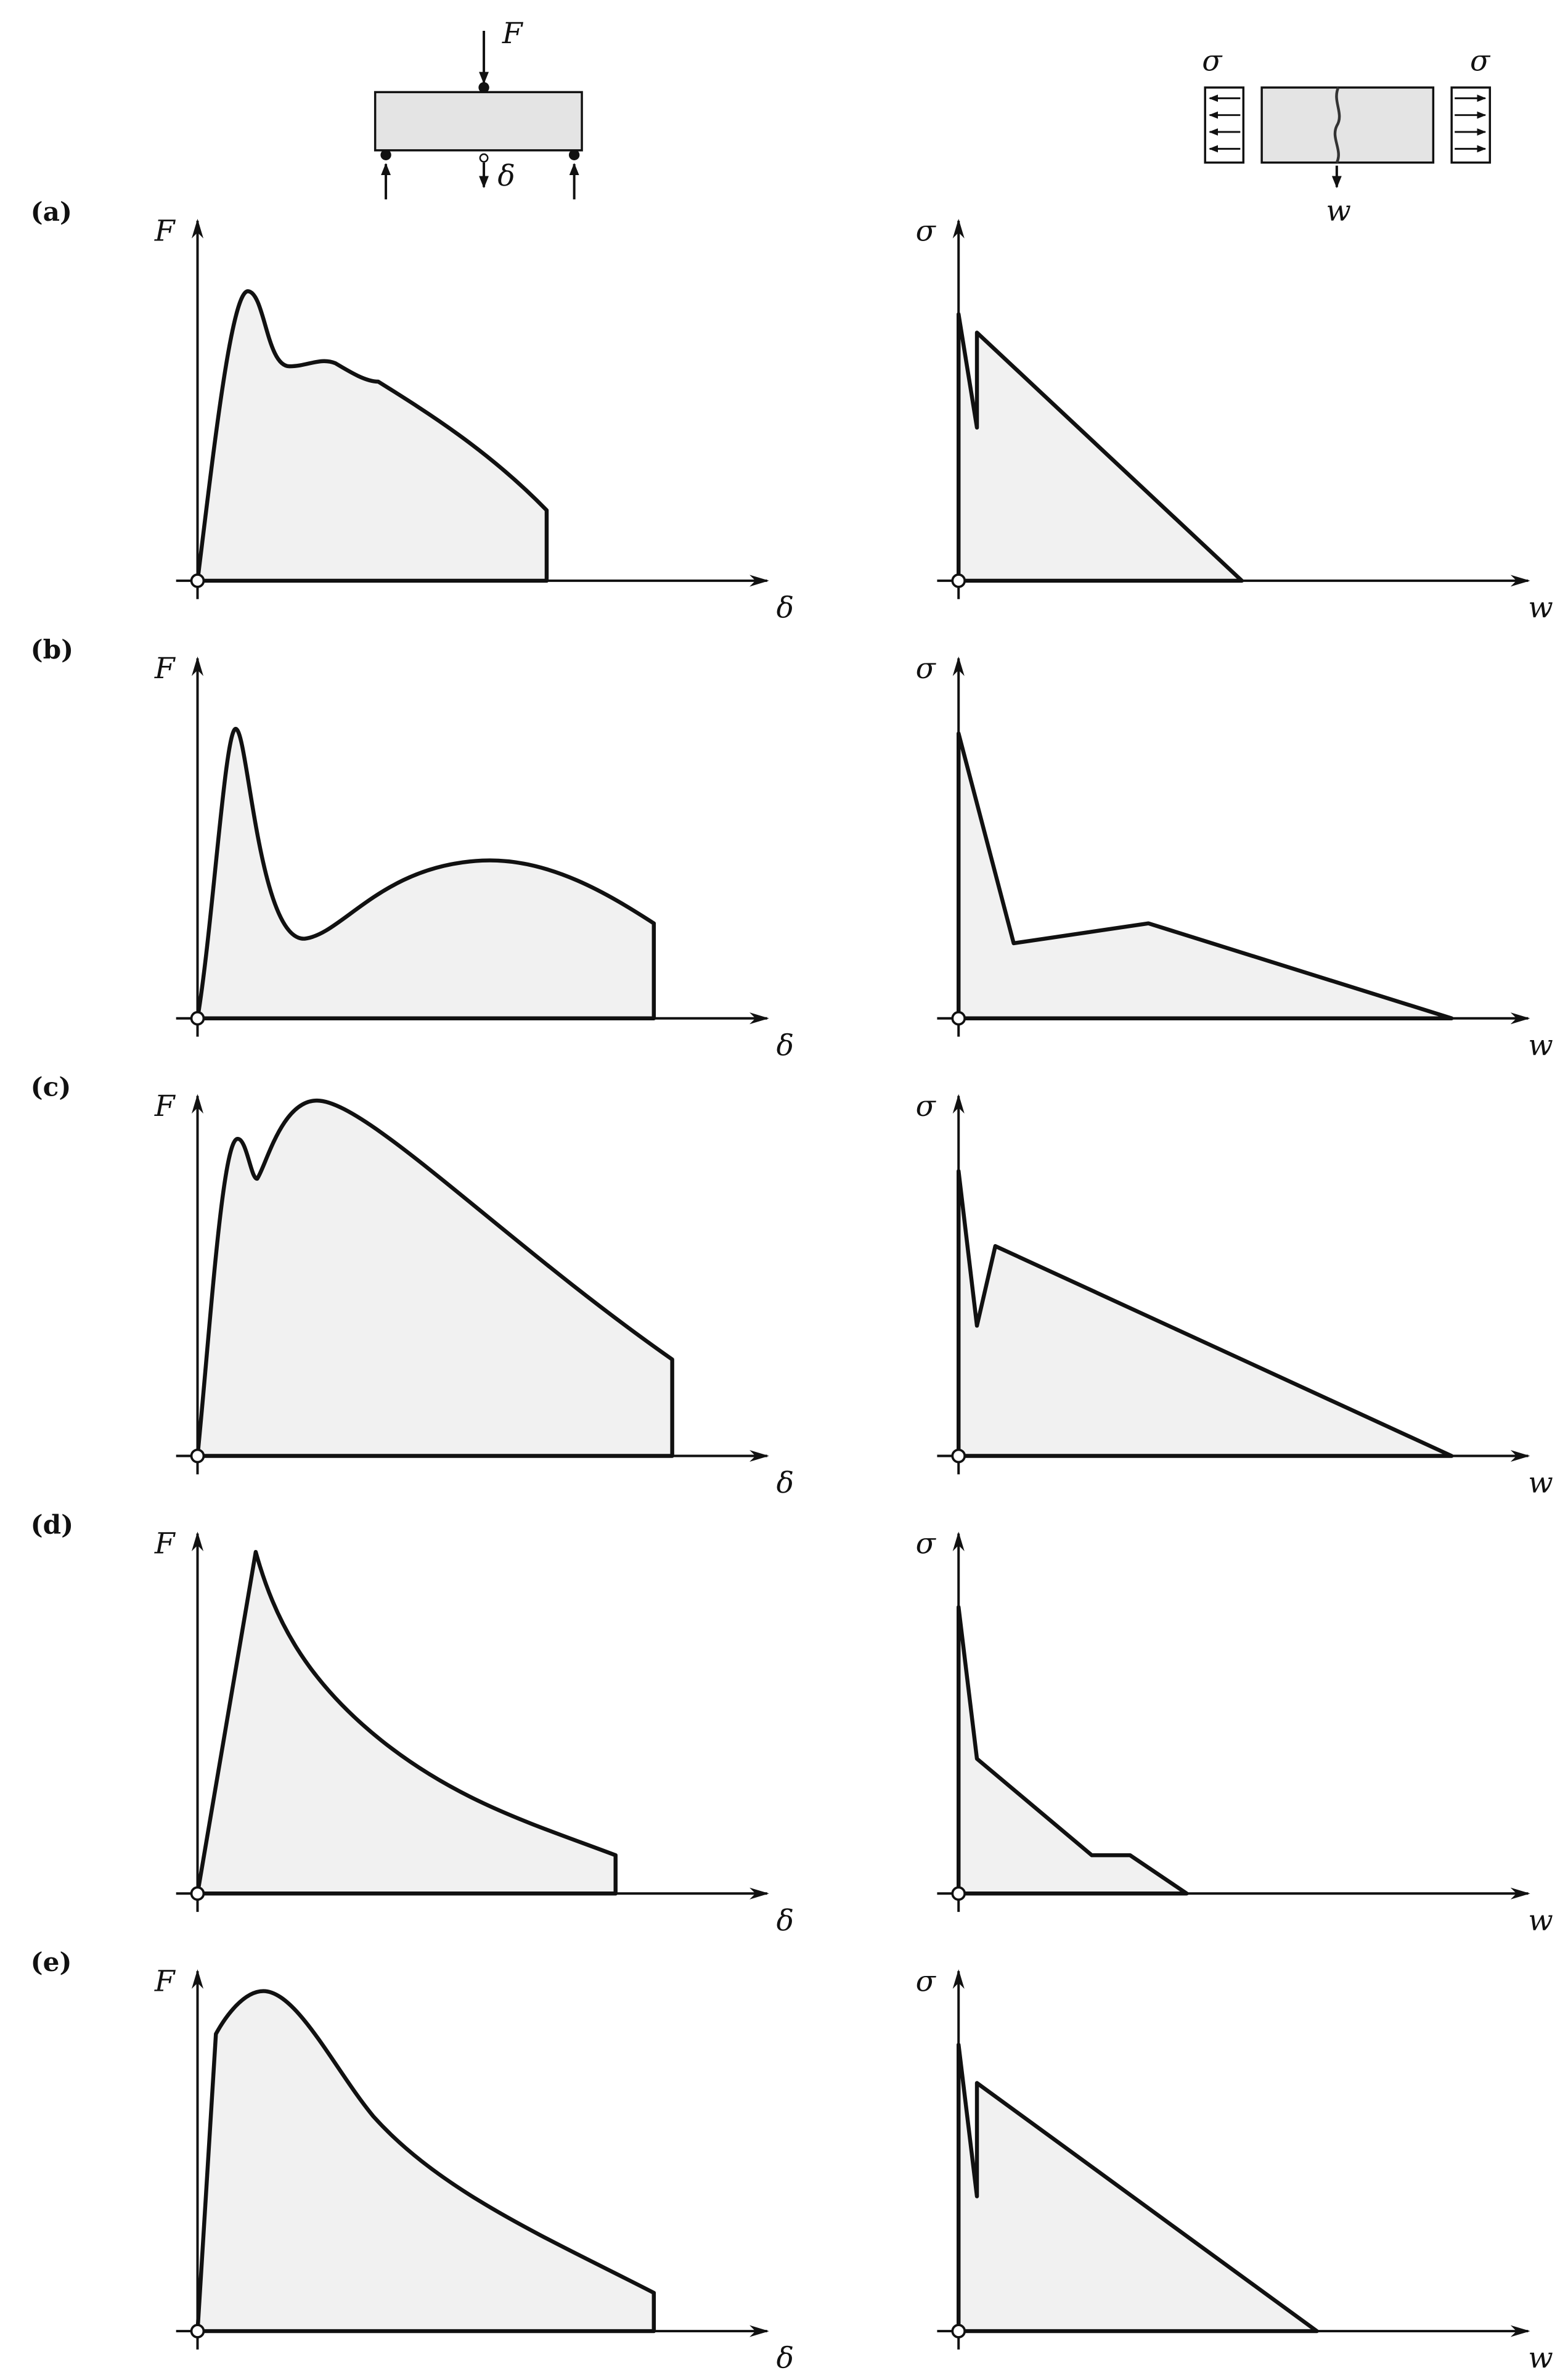 This screenshot has height=2373, width=1568. Describe the element at coordinates (51, 1087) in the screenshot. I see `row-label: (c)` at that location.